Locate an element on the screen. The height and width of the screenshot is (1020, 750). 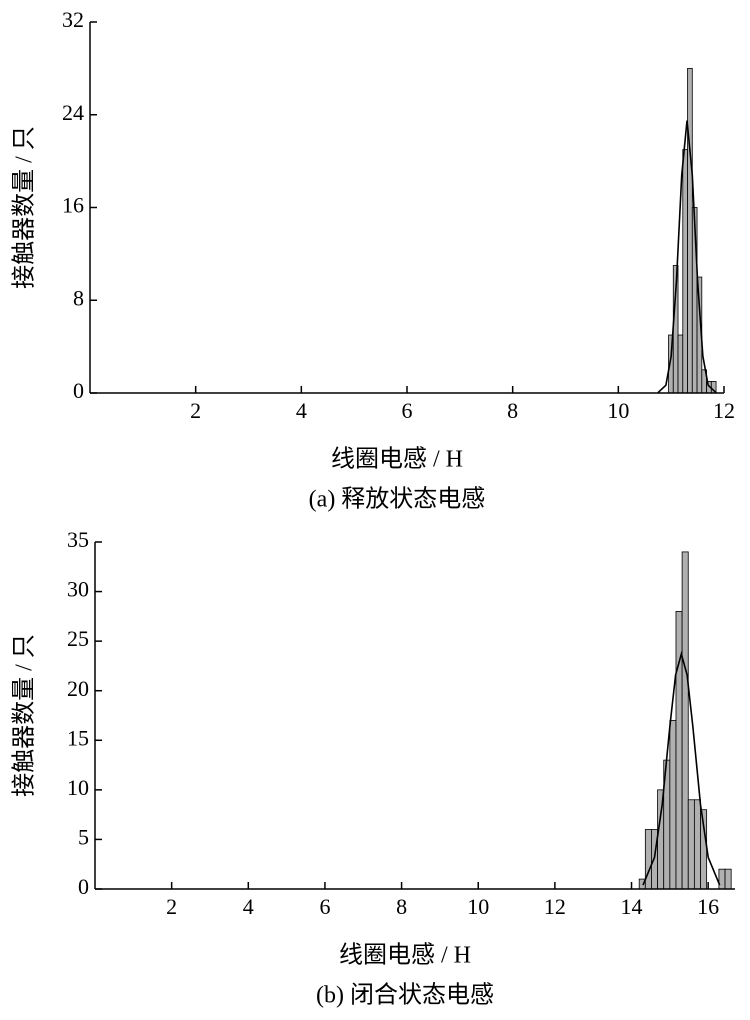
y-tick-label: 35 is located at coordinates (78, 539).